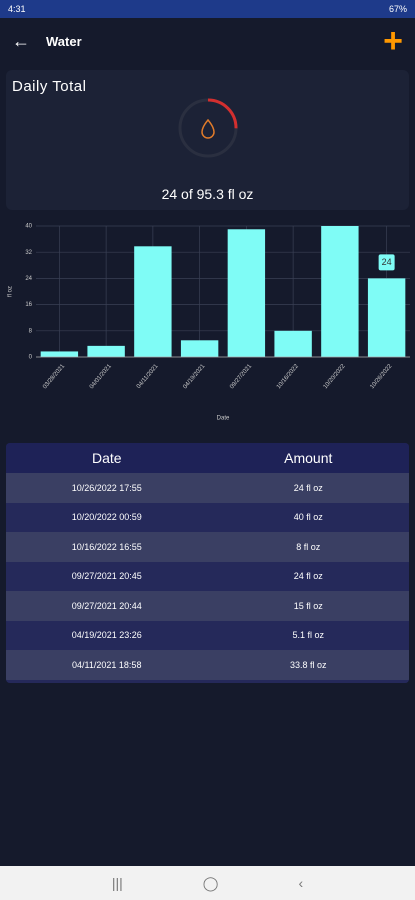  Describe the element at coordinates (49, 86) in the screenshot. I see `card-title: Daily Total` at that location.